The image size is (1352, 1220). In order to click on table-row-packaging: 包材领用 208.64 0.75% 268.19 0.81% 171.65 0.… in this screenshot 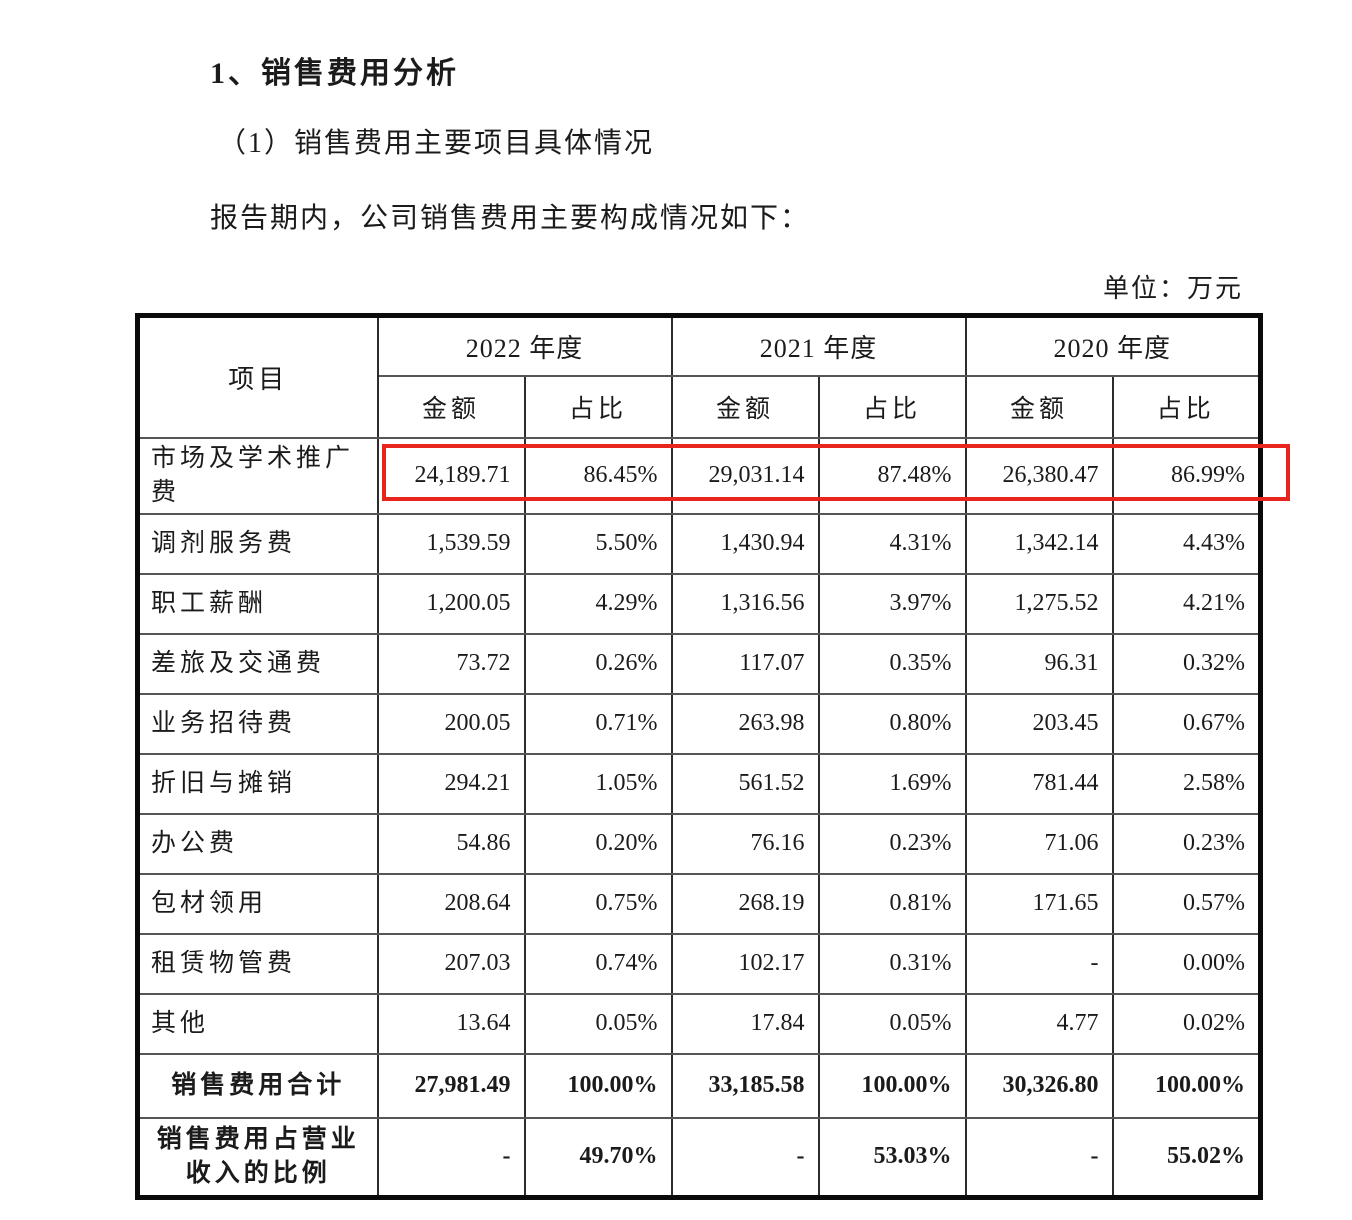, I will do `click(699, 903)`.